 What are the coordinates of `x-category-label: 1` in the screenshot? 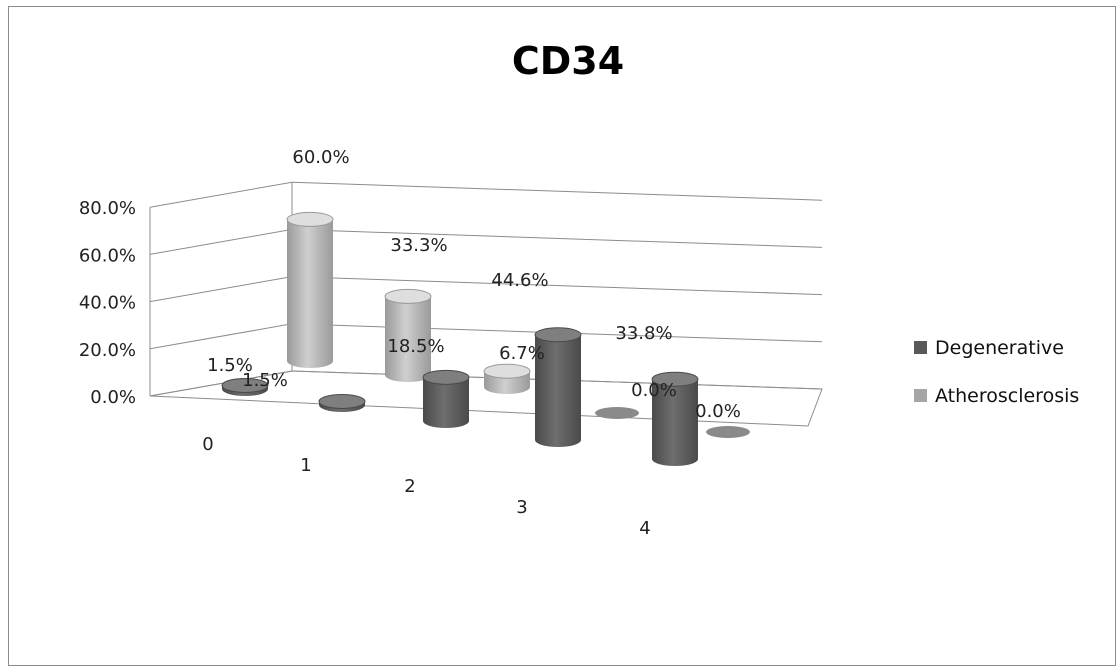 It's located at (305, 465).